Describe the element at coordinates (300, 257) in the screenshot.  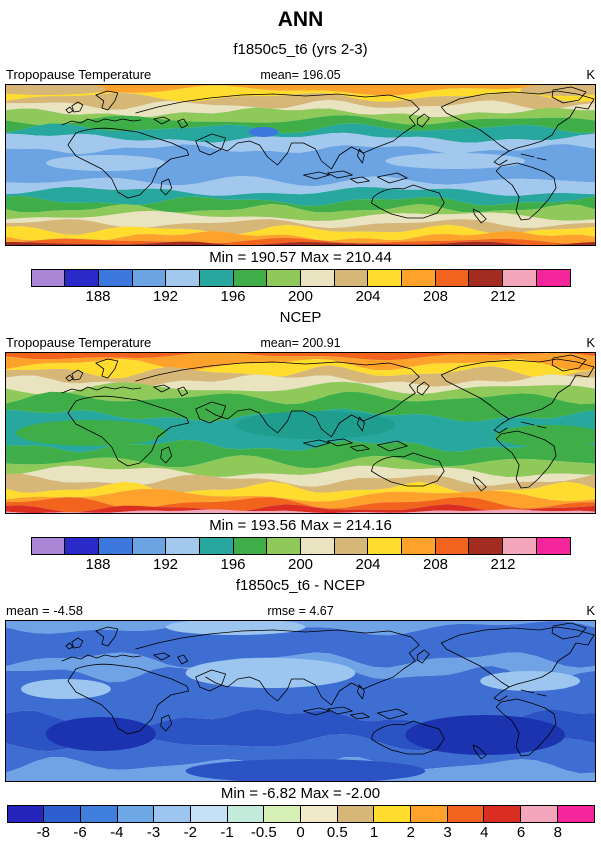
I see `minmax-label: Min = 190.57 Max = 210.44` at that location.